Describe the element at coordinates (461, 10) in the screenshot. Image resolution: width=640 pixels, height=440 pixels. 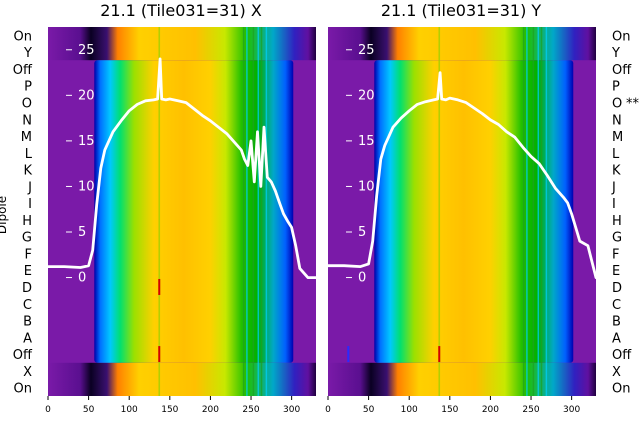
I see `chart-title: 21.1 (Tile031=31) Y` at that location.